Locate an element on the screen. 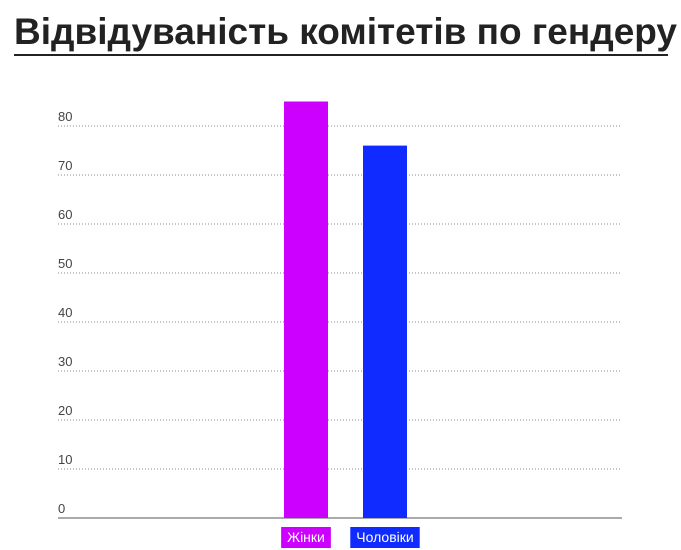  bars is located at coordinates (345, 309).